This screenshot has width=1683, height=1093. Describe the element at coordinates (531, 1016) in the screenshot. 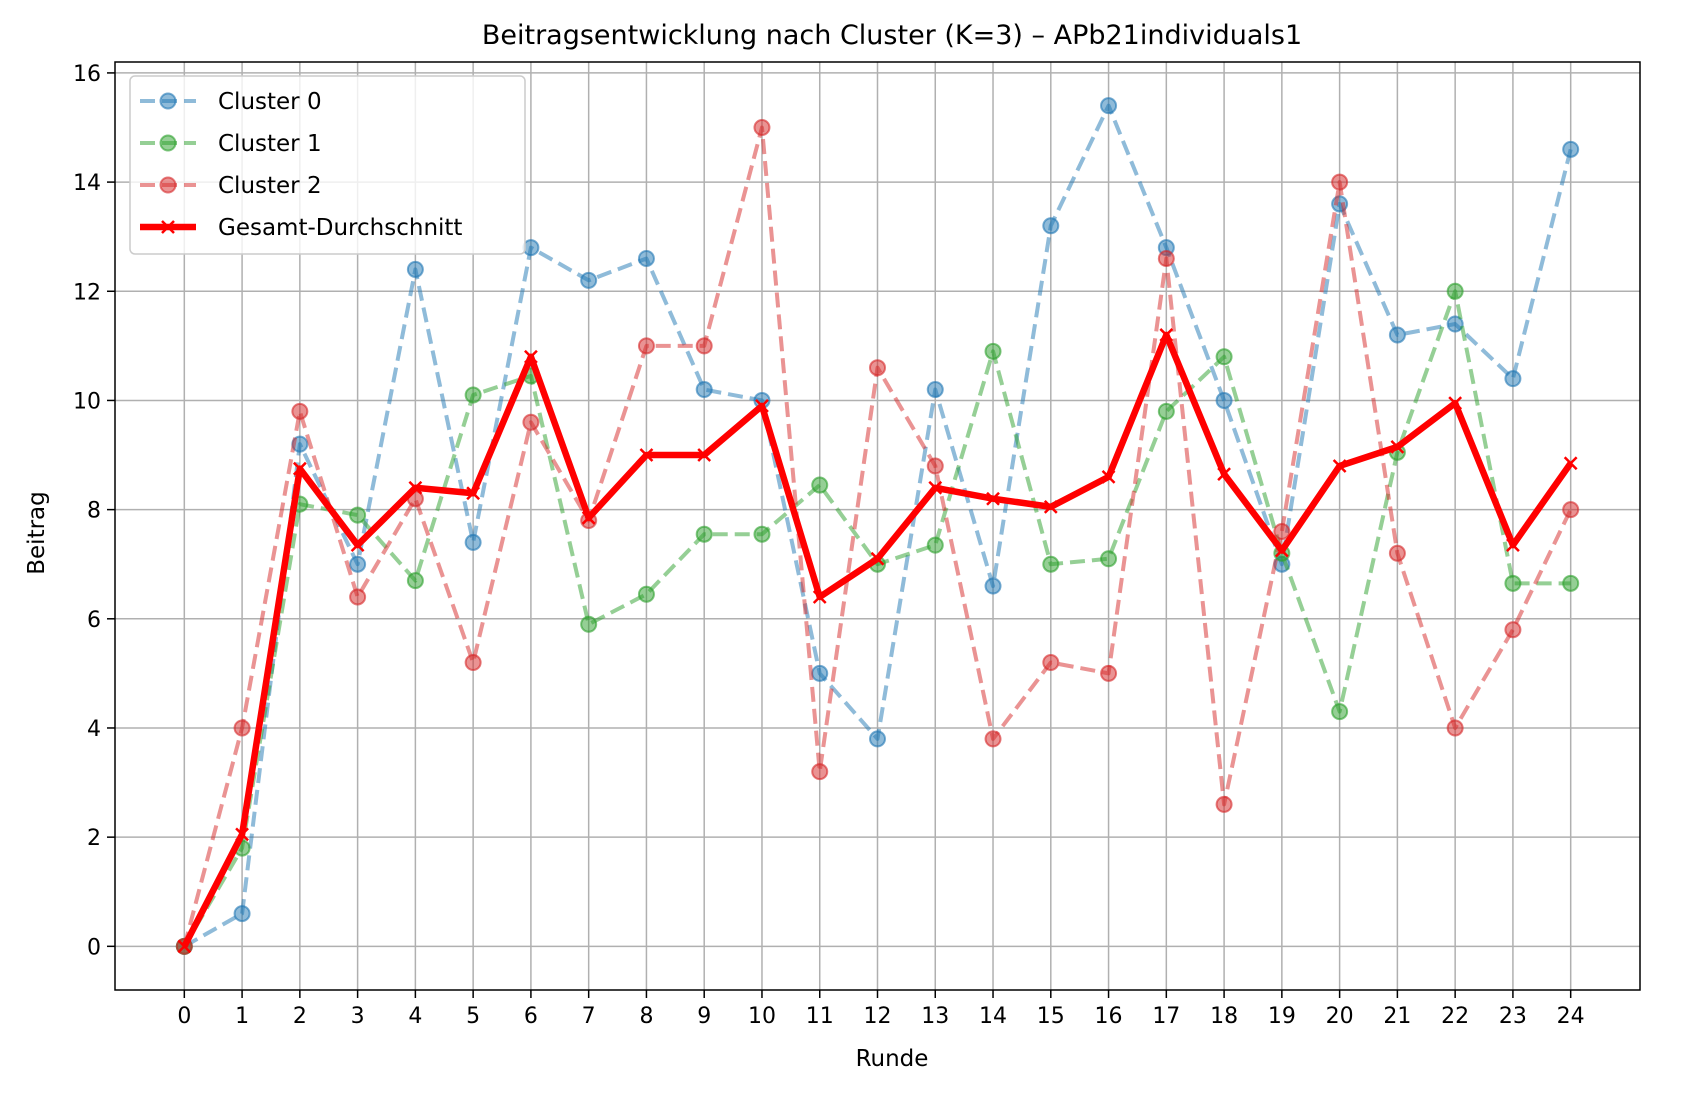

I see `x-tick-label: 6` at that location.